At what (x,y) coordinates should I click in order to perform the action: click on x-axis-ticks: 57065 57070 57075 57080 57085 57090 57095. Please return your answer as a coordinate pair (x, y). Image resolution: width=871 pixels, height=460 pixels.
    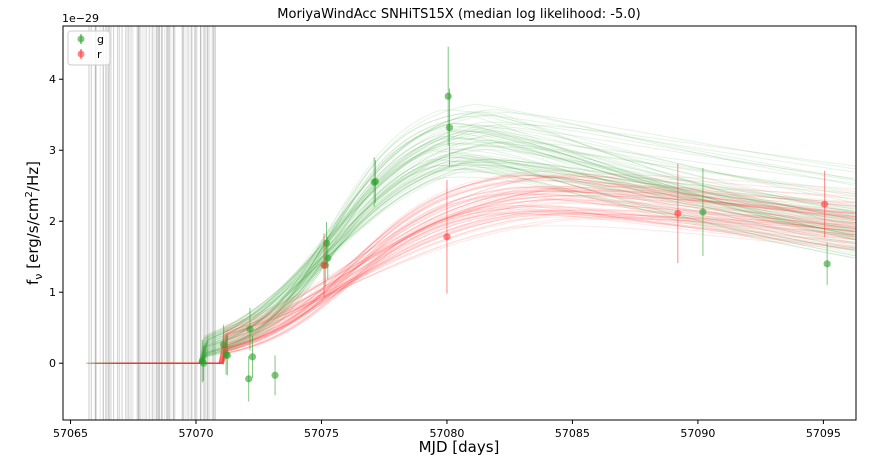
    Looking at the image, I should click on (447, 430).